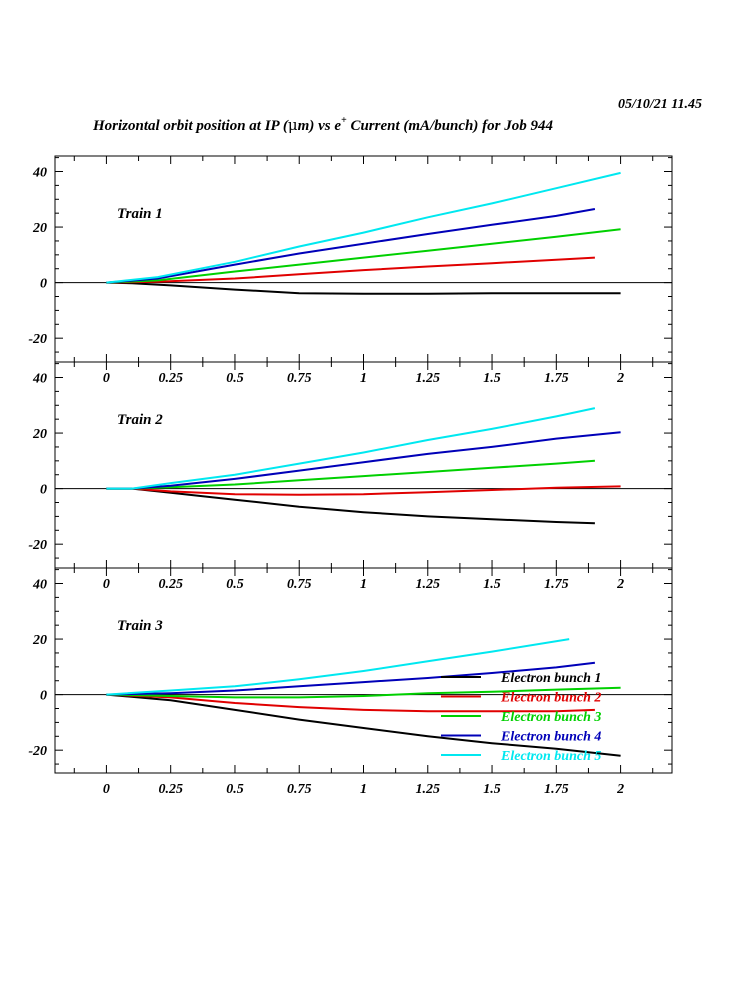 The height and width of the screenshot is (1000, 750). What do you see at coordinates (140, 420) in the screenshot?
I see `panel-label: Train 2` at bounding box center [140, 420].